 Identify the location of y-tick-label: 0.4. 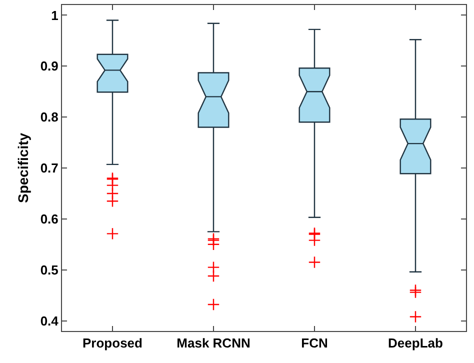
(50, 320).